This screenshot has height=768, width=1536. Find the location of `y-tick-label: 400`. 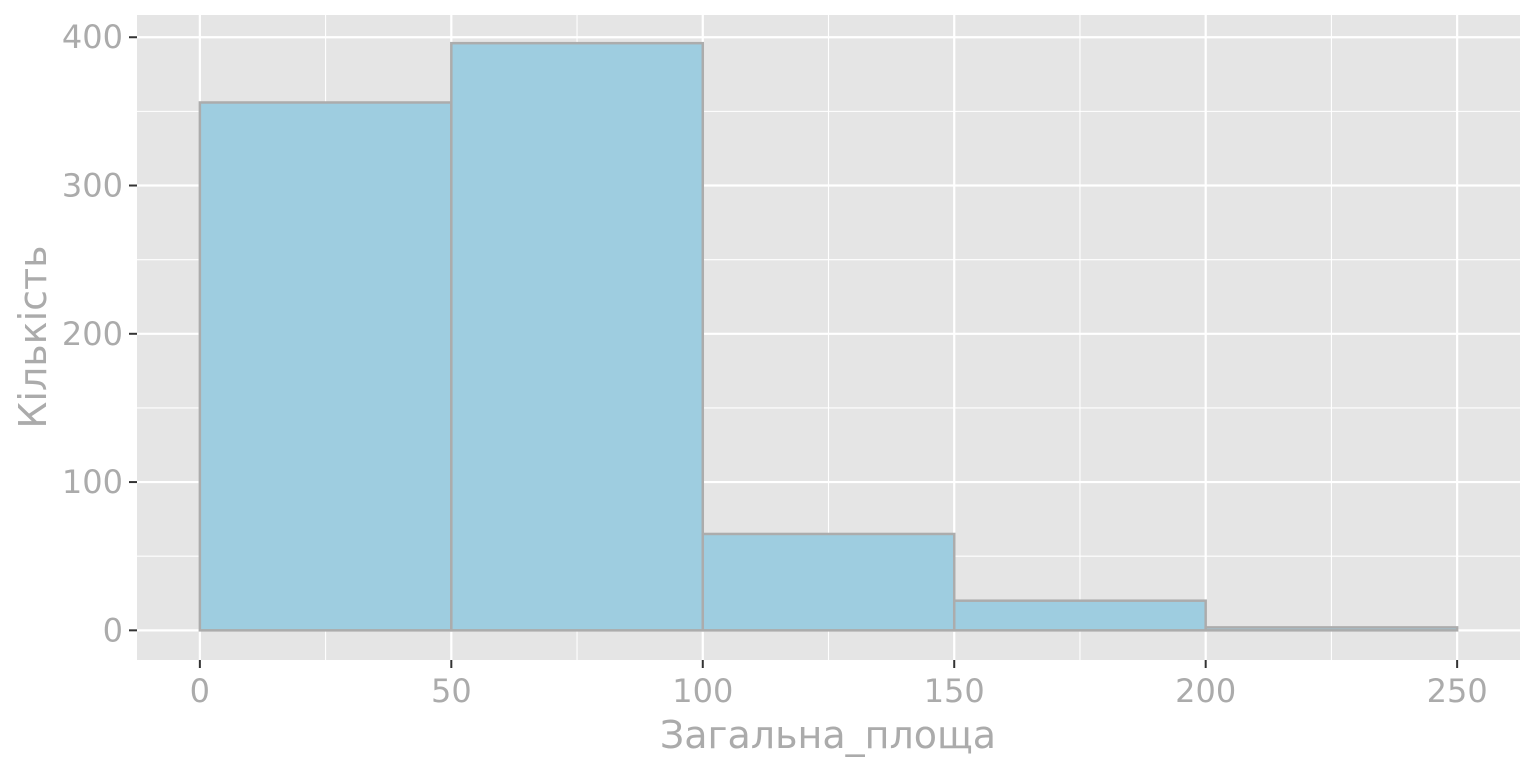

y-tick-label: 400 is located at coordinates (92, 37).